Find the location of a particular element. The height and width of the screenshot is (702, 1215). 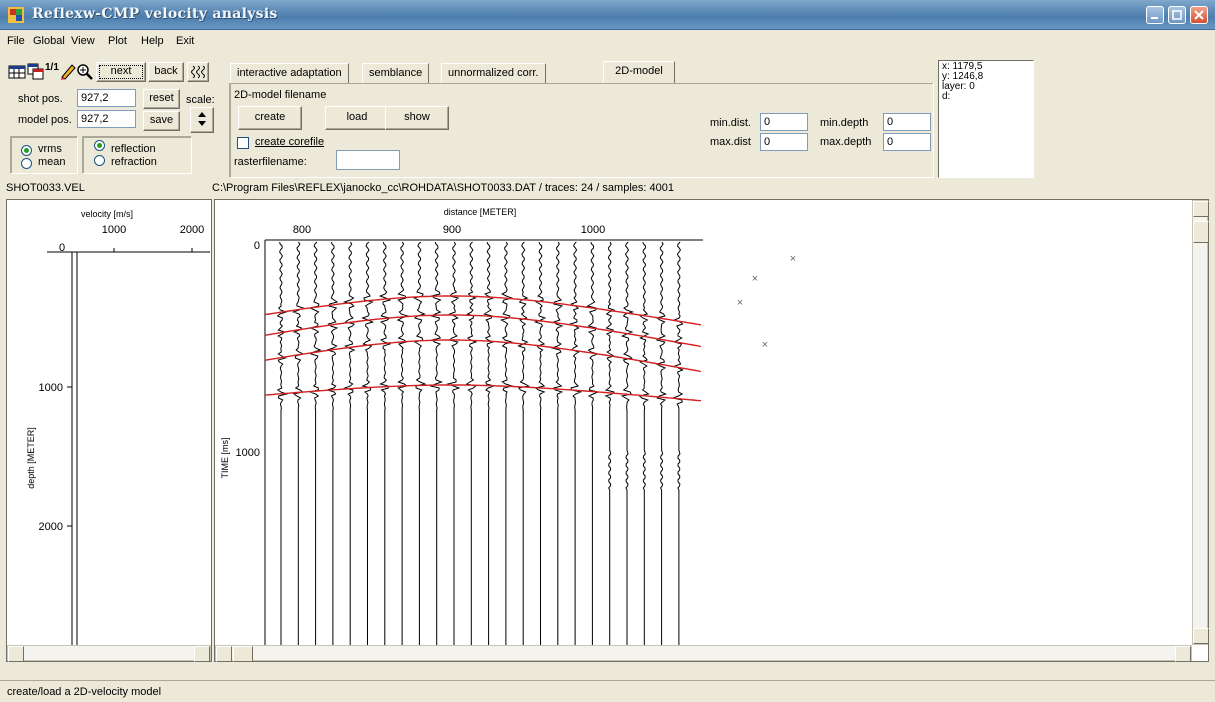

app-icon is located at coordinates (16, 15).